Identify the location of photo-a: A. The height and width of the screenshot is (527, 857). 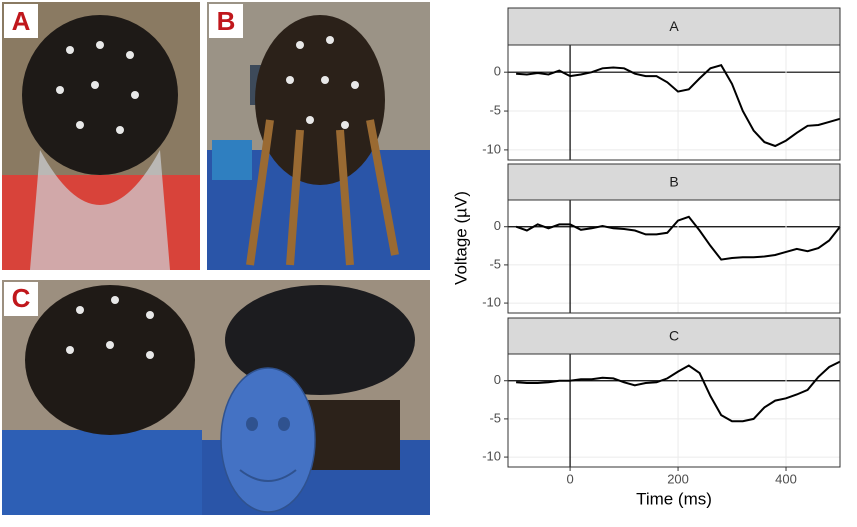
(101, 136).